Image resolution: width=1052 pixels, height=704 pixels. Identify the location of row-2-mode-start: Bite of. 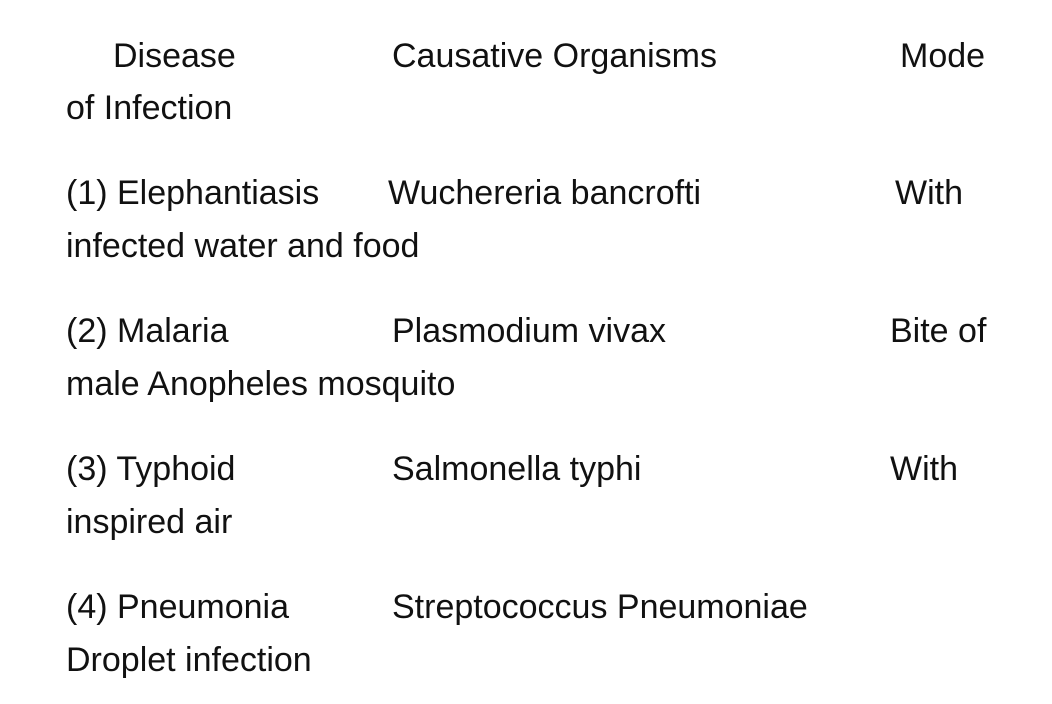
(938, 331).